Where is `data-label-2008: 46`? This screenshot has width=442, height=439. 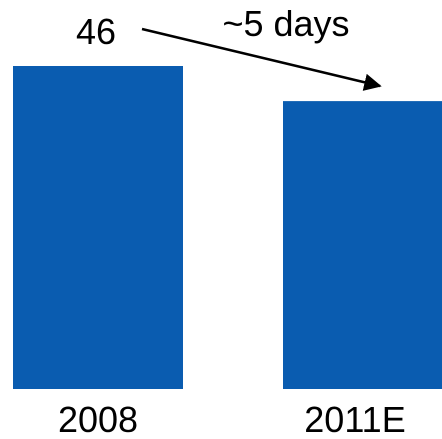 data-label-2008: 46 is located at coordinates (96, 31).